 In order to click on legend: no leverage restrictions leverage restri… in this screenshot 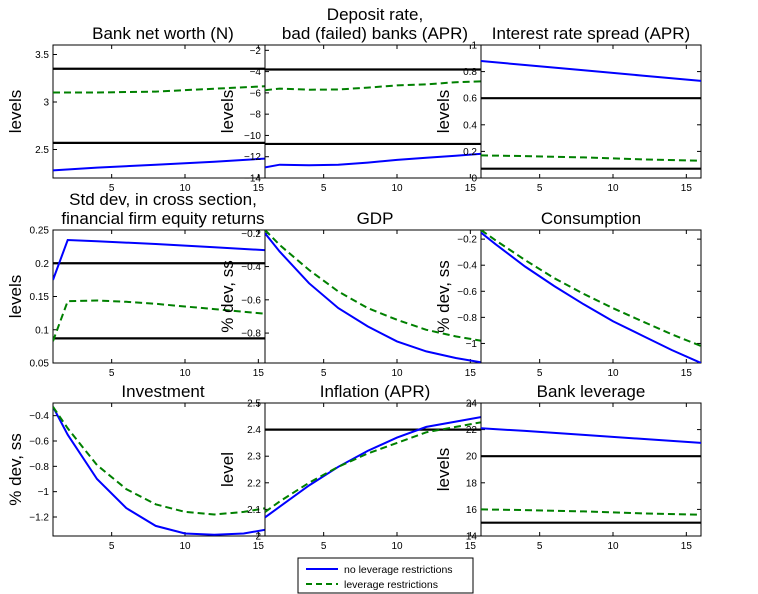, I will do `click(385, 575)`.